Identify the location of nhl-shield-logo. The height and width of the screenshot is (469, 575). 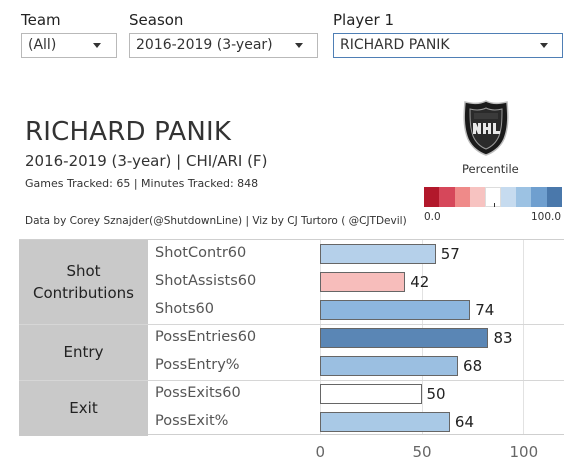
(486, 128).